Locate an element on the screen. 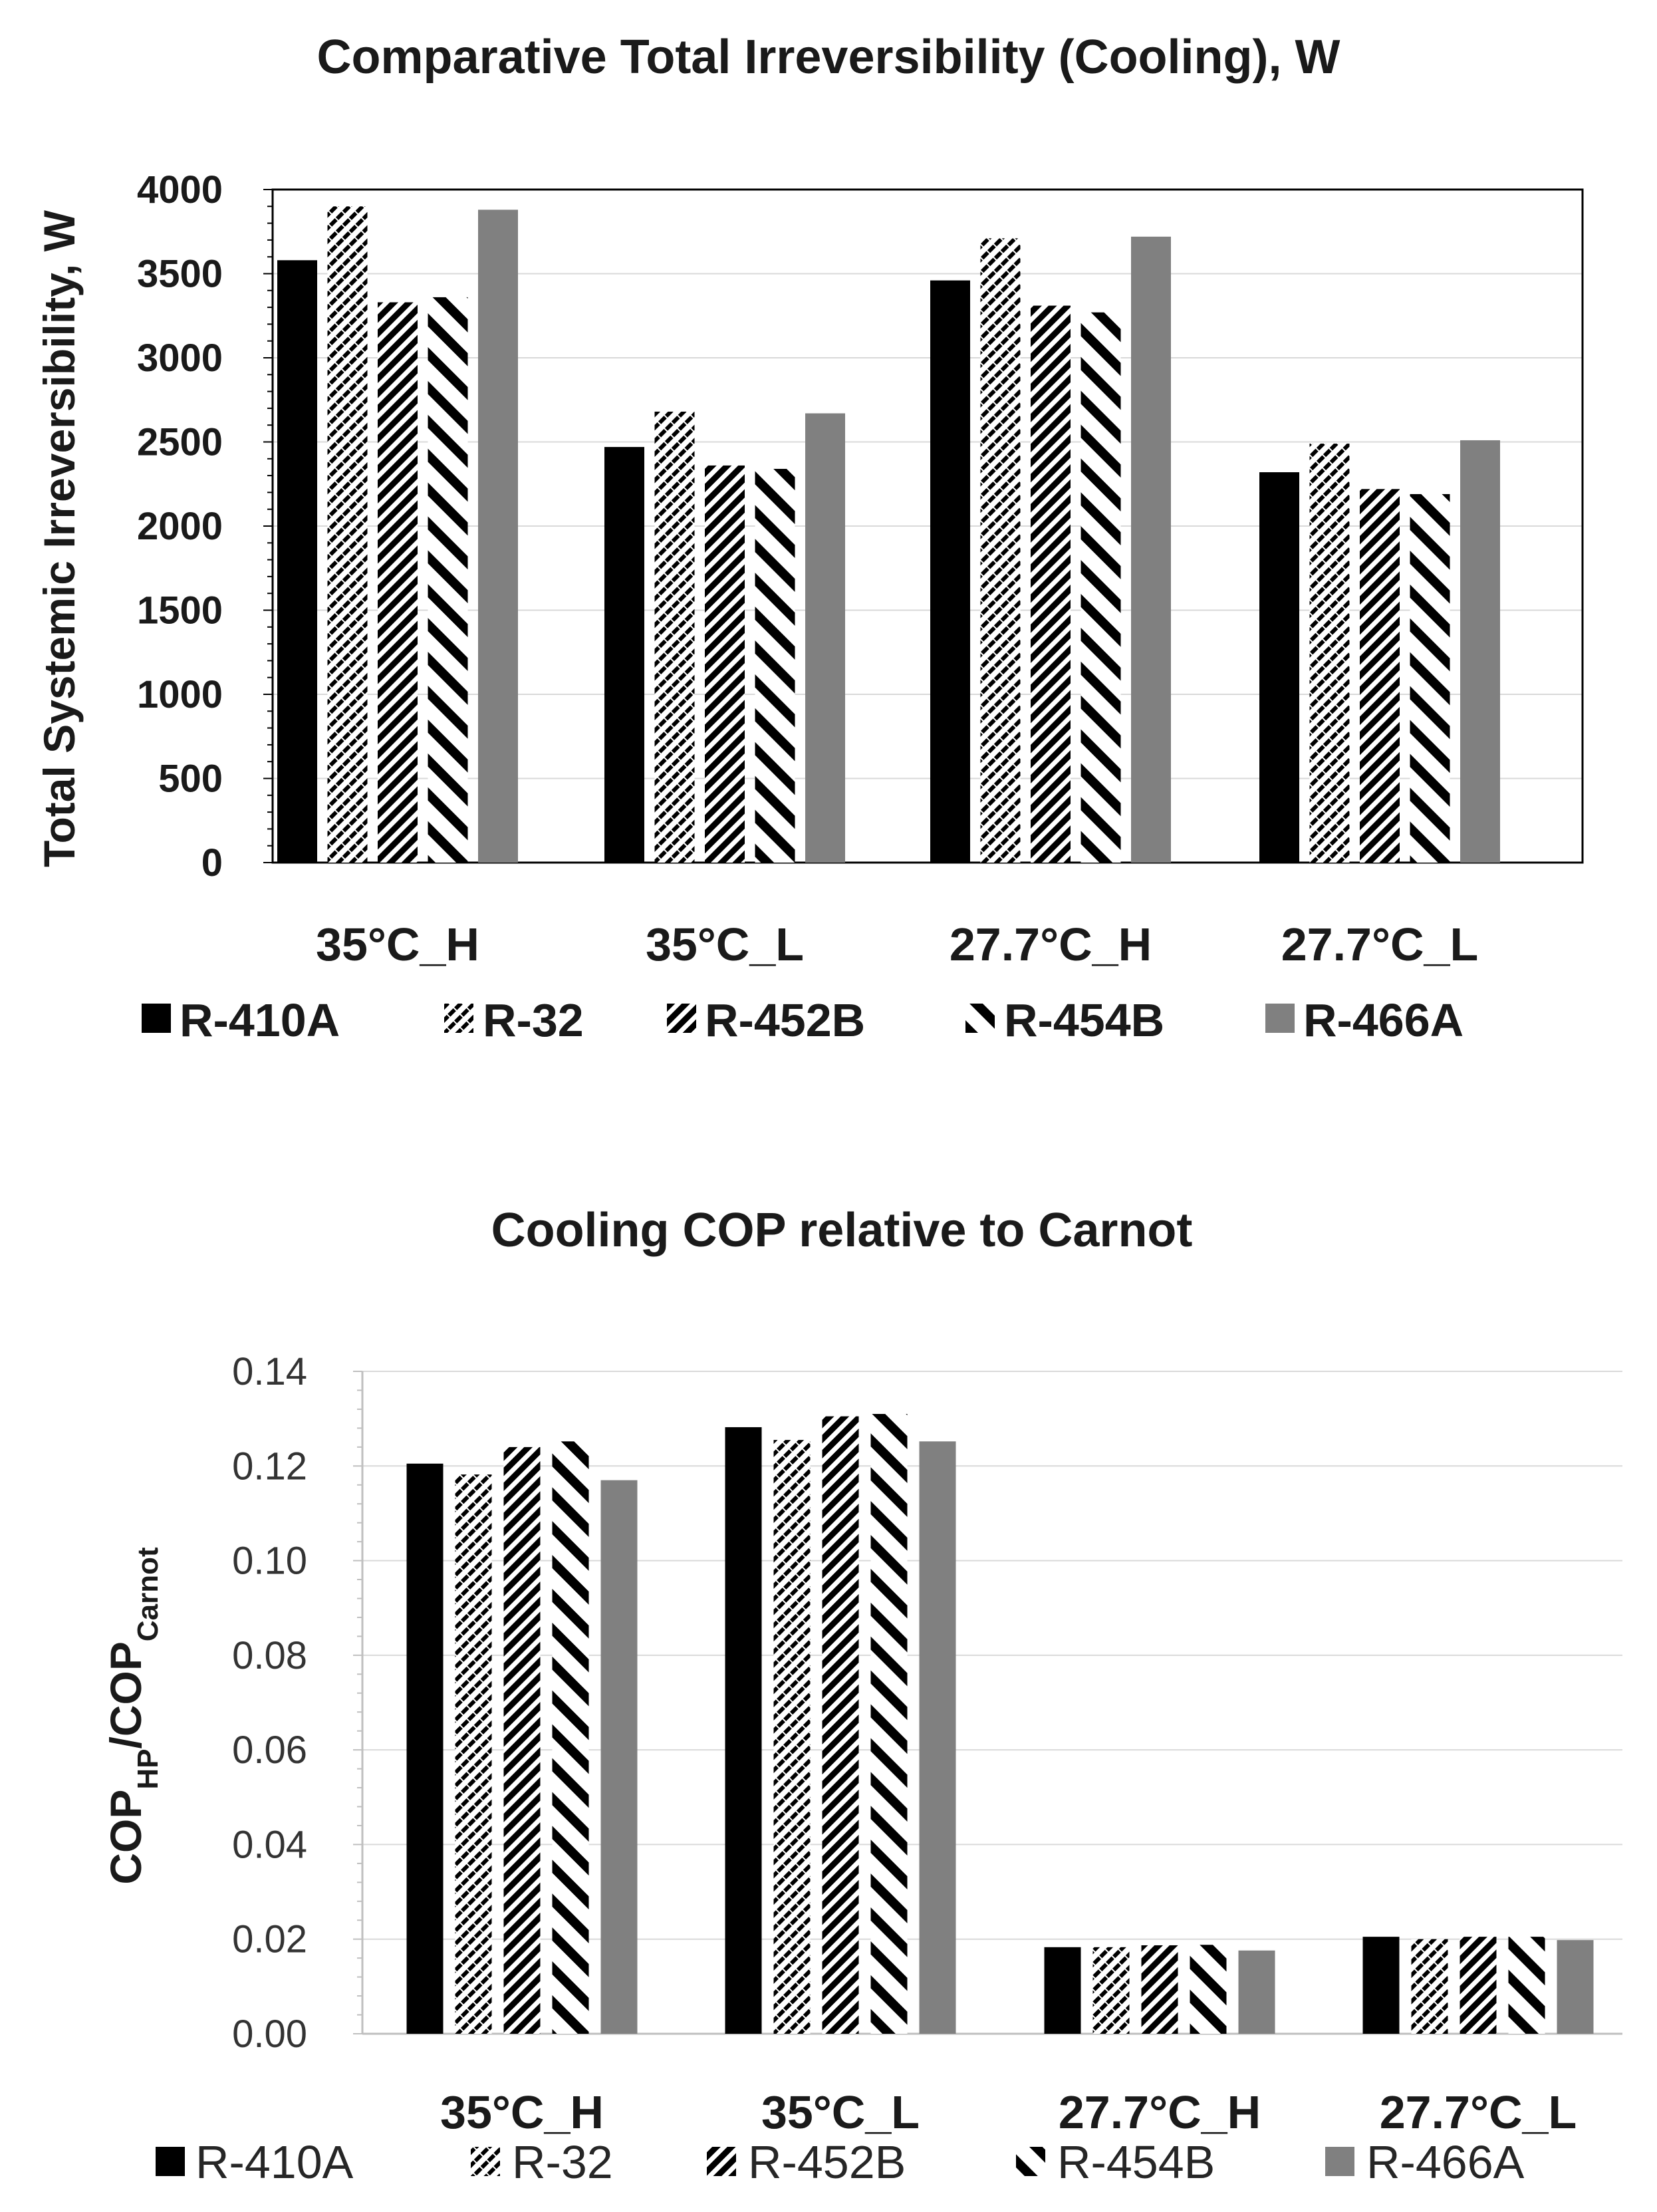  c2-y-tick-label: 0.08 is located at coordinates (269, 1655).